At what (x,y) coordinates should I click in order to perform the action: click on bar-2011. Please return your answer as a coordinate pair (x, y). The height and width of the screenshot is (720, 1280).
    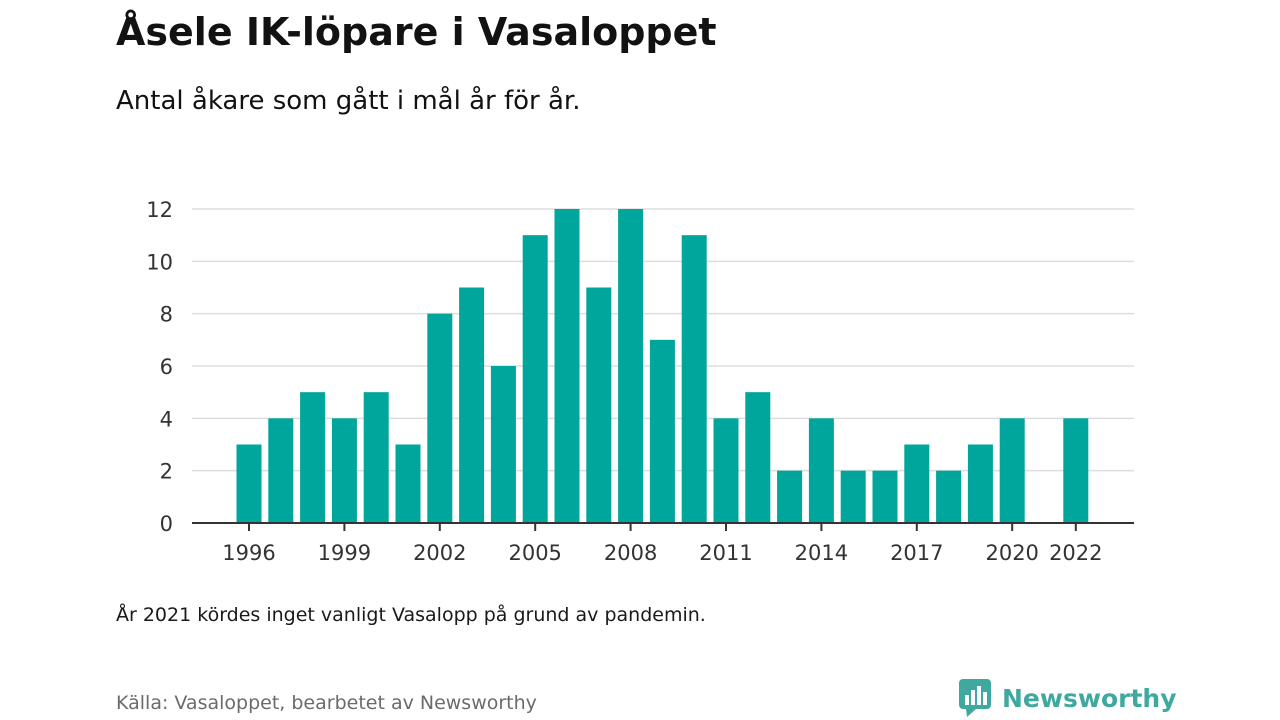
    Looking at the image, I should click on (726, 470).